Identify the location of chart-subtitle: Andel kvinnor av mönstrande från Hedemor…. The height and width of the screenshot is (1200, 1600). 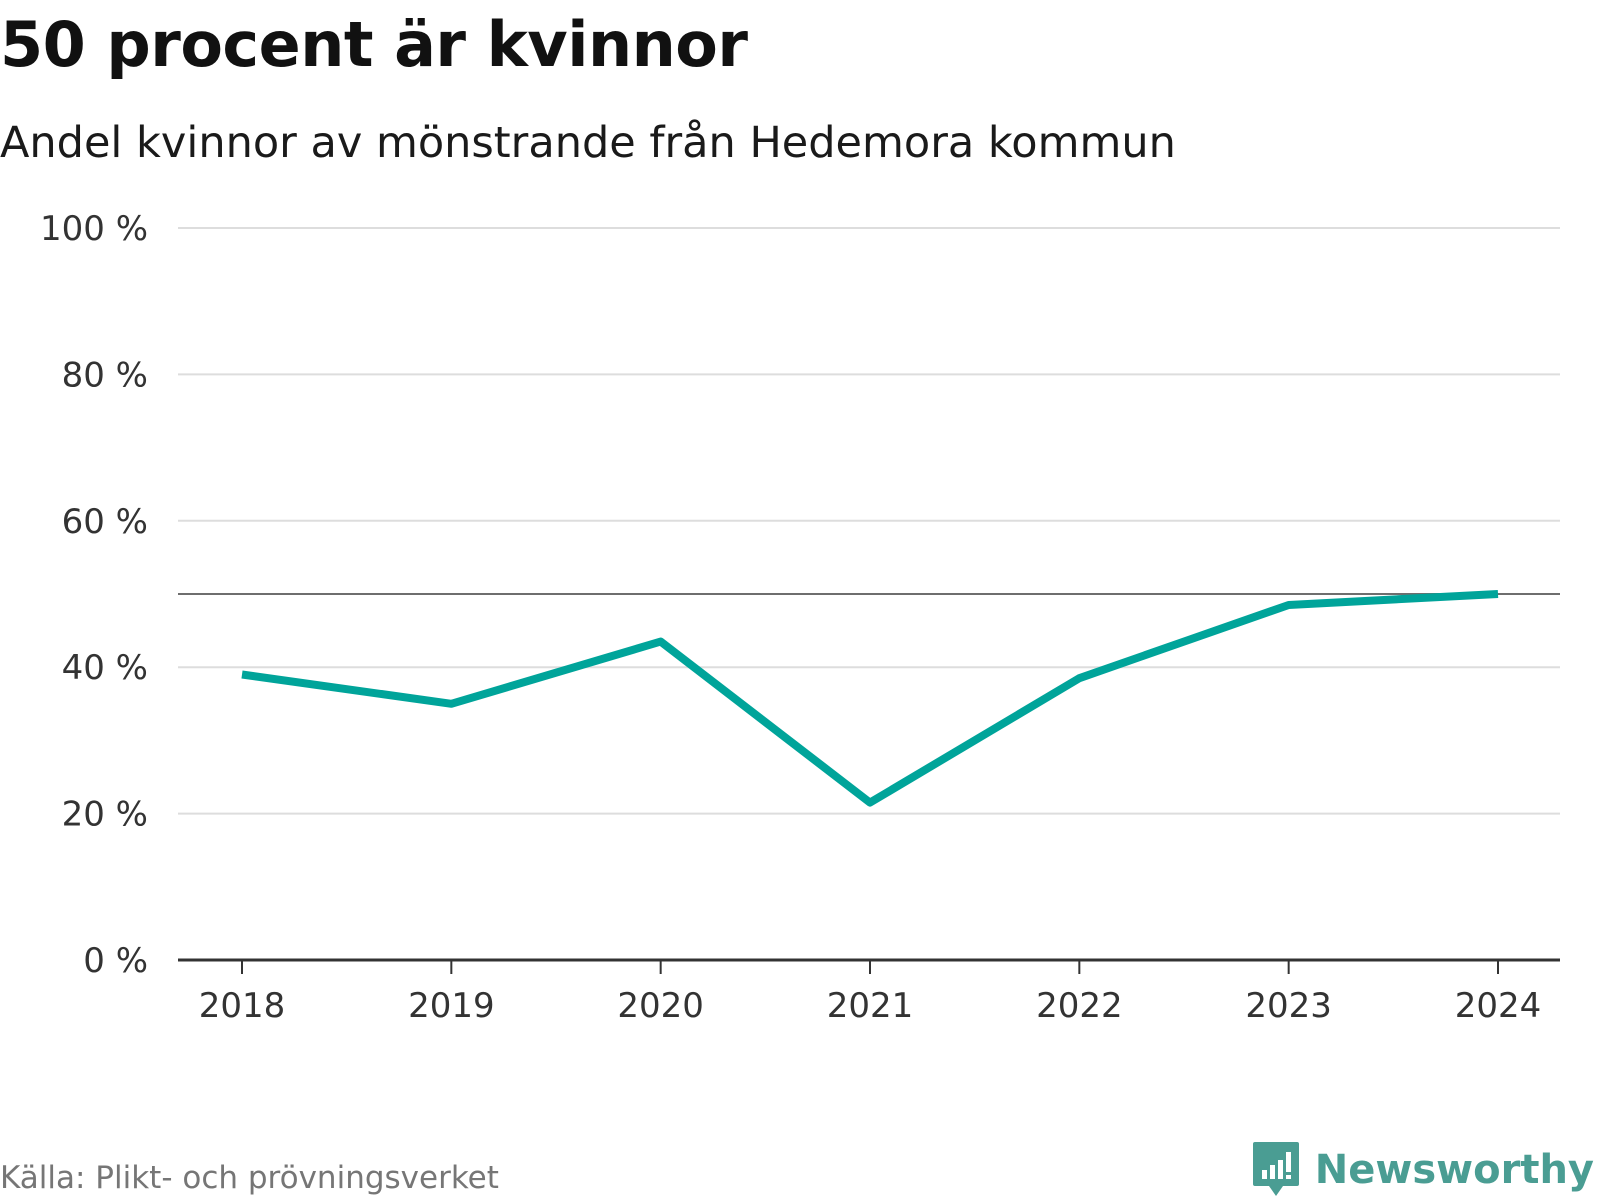
(588, 143).